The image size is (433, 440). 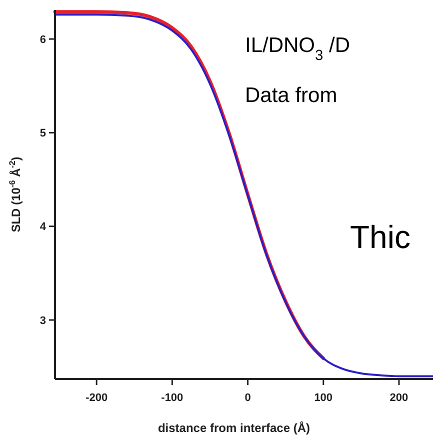 I want to click on y-tick-label: 3, so click(x=43, y=320).